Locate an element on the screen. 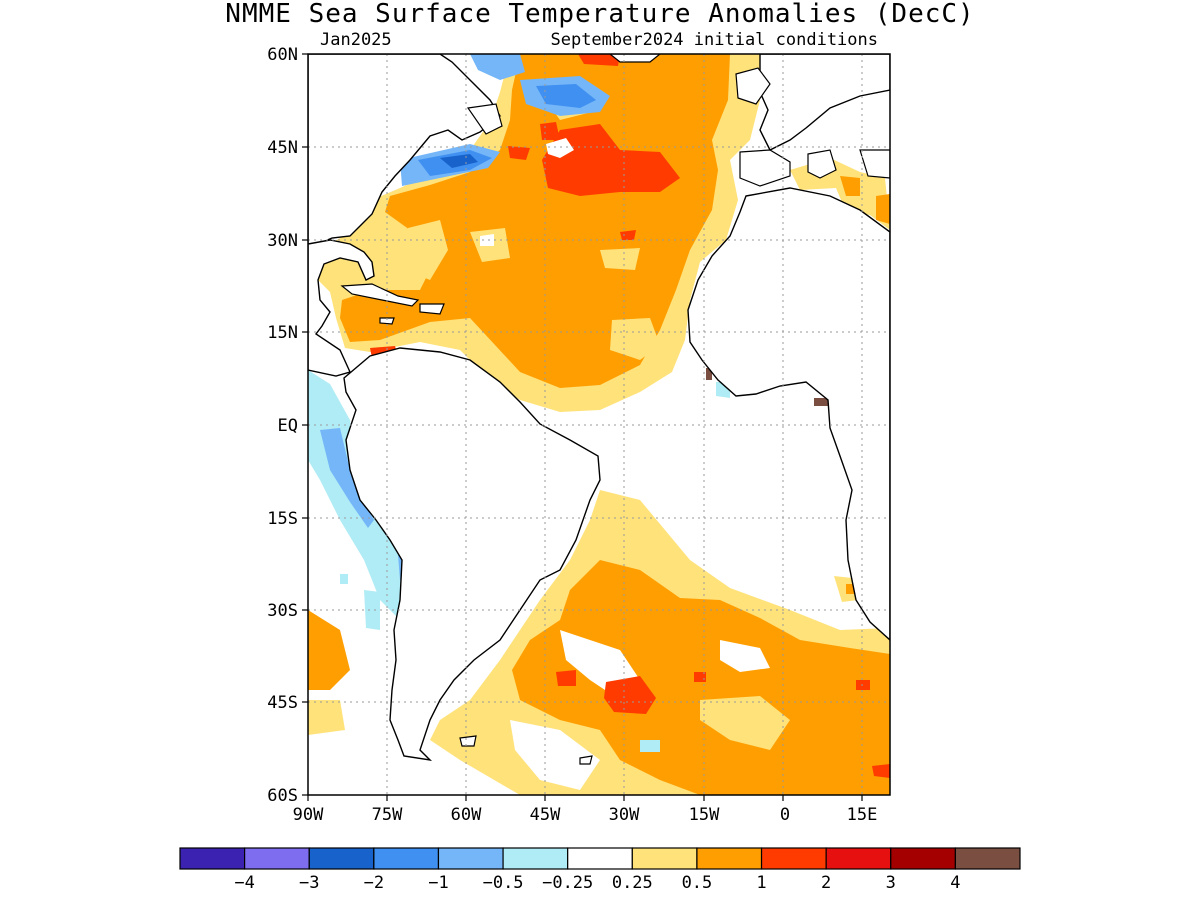 The image size is (1200, 900). colorbar-label: −2 is located at coordinates (374, 883).